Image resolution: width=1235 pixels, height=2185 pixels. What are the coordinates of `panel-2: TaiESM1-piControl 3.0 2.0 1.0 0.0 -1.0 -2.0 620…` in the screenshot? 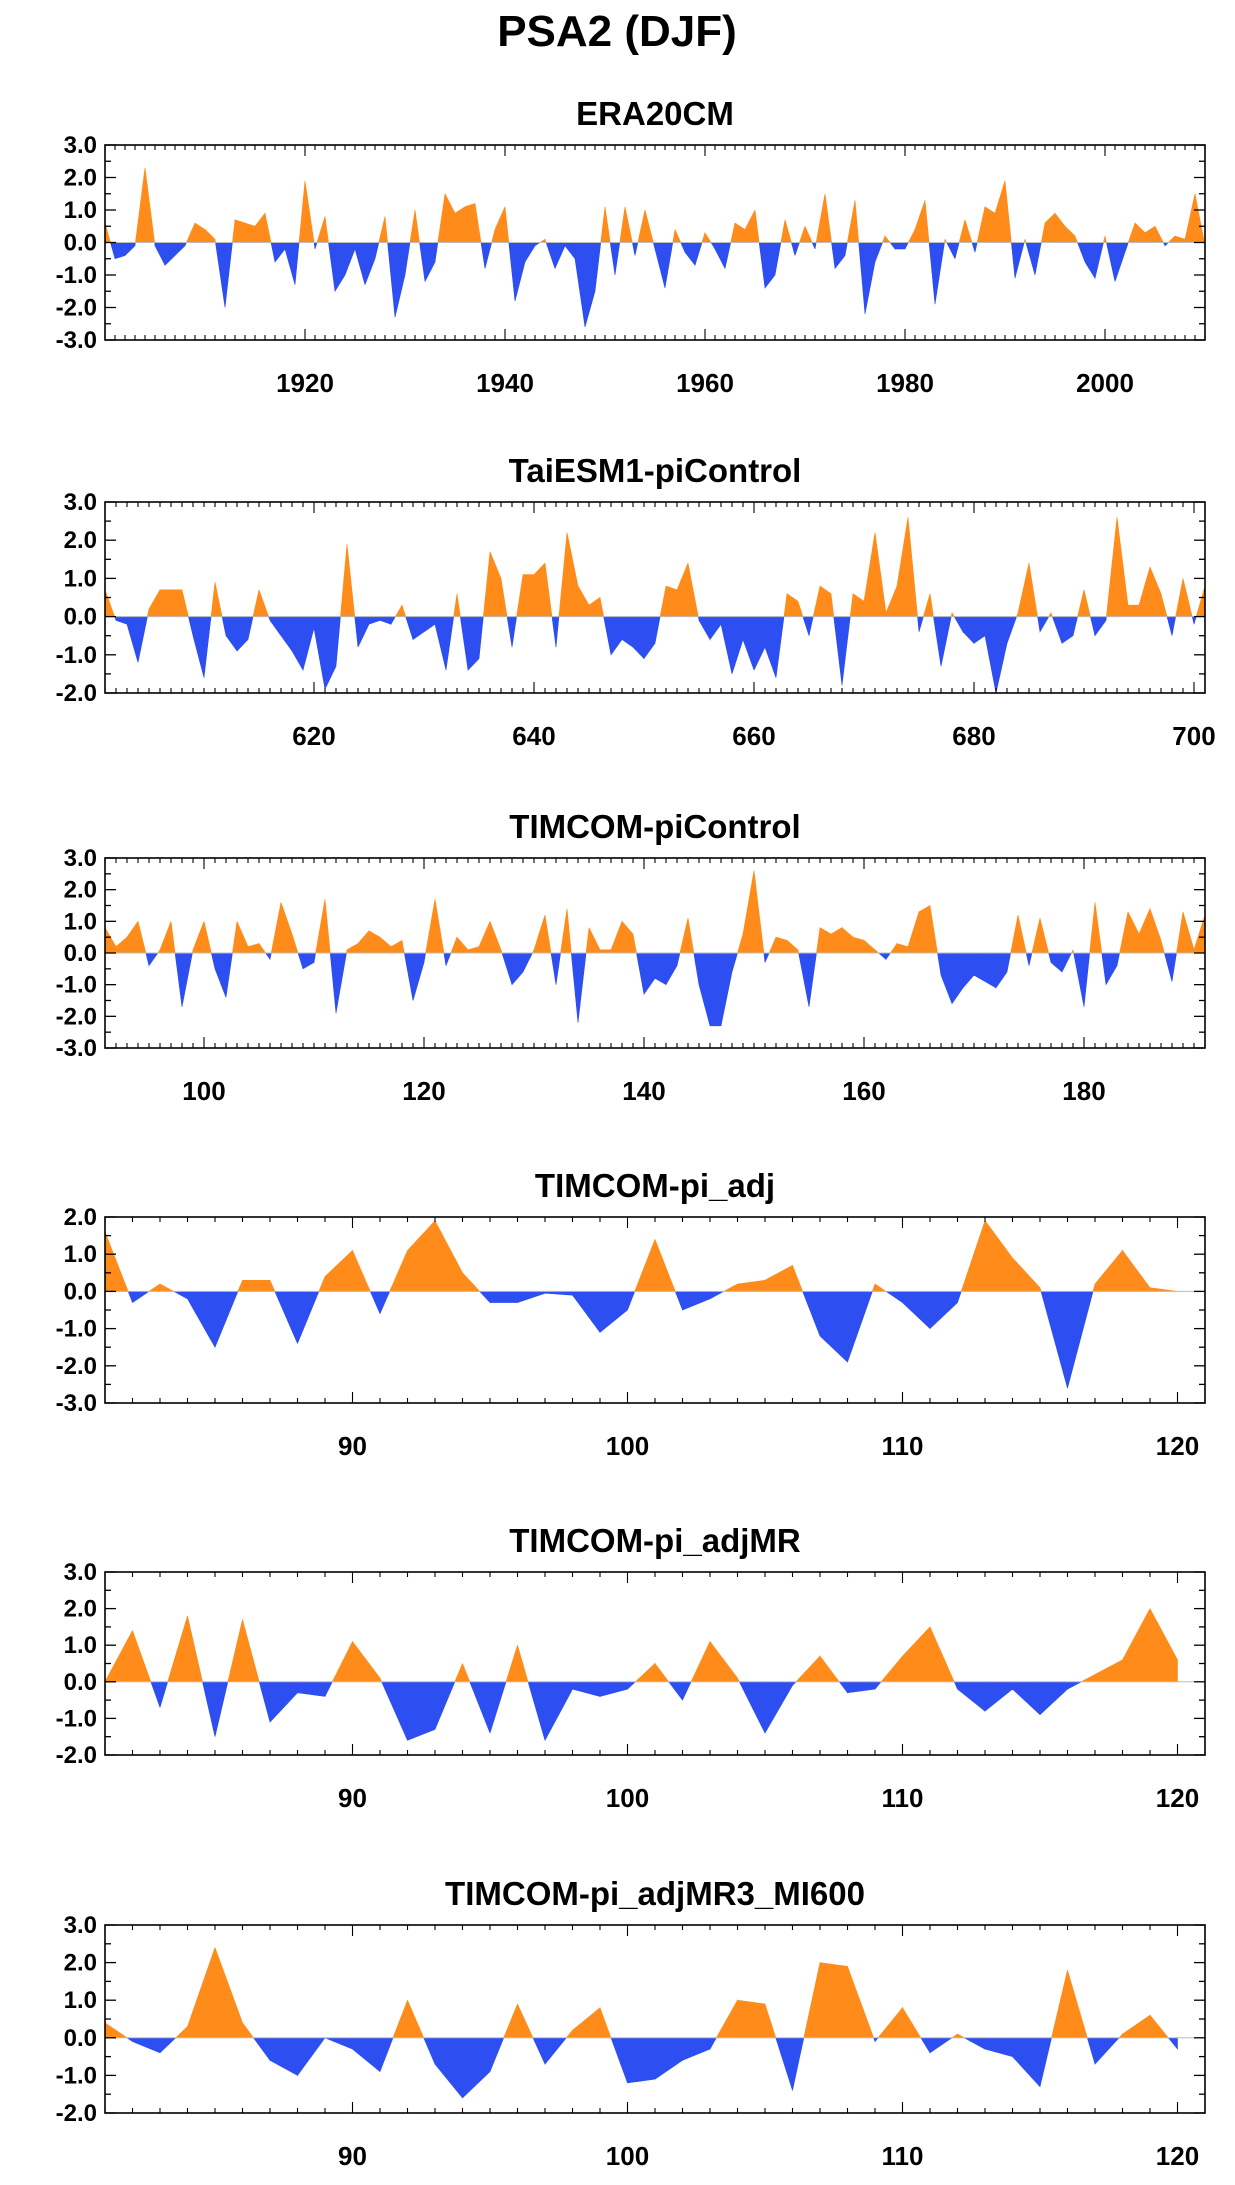 It's located at (636, 601).